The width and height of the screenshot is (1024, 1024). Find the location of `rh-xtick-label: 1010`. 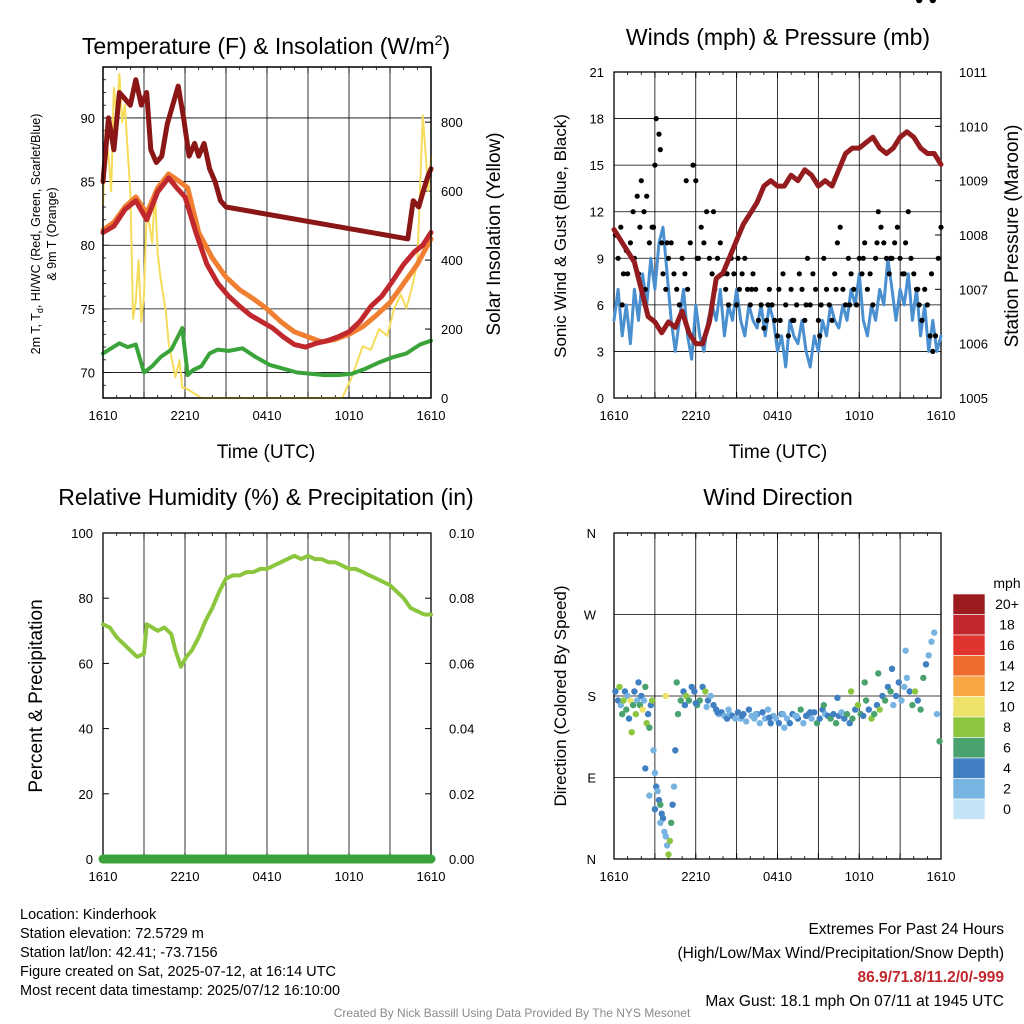

rh-xtick-label: 1010 is located at coordinates (349, 876).